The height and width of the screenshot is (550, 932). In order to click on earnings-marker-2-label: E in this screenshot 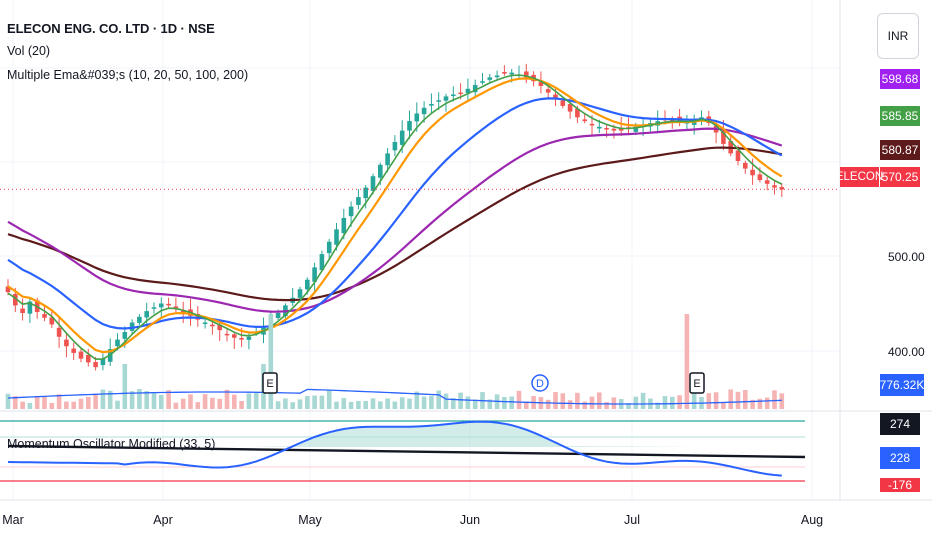, I will do `click(696, 384)`.